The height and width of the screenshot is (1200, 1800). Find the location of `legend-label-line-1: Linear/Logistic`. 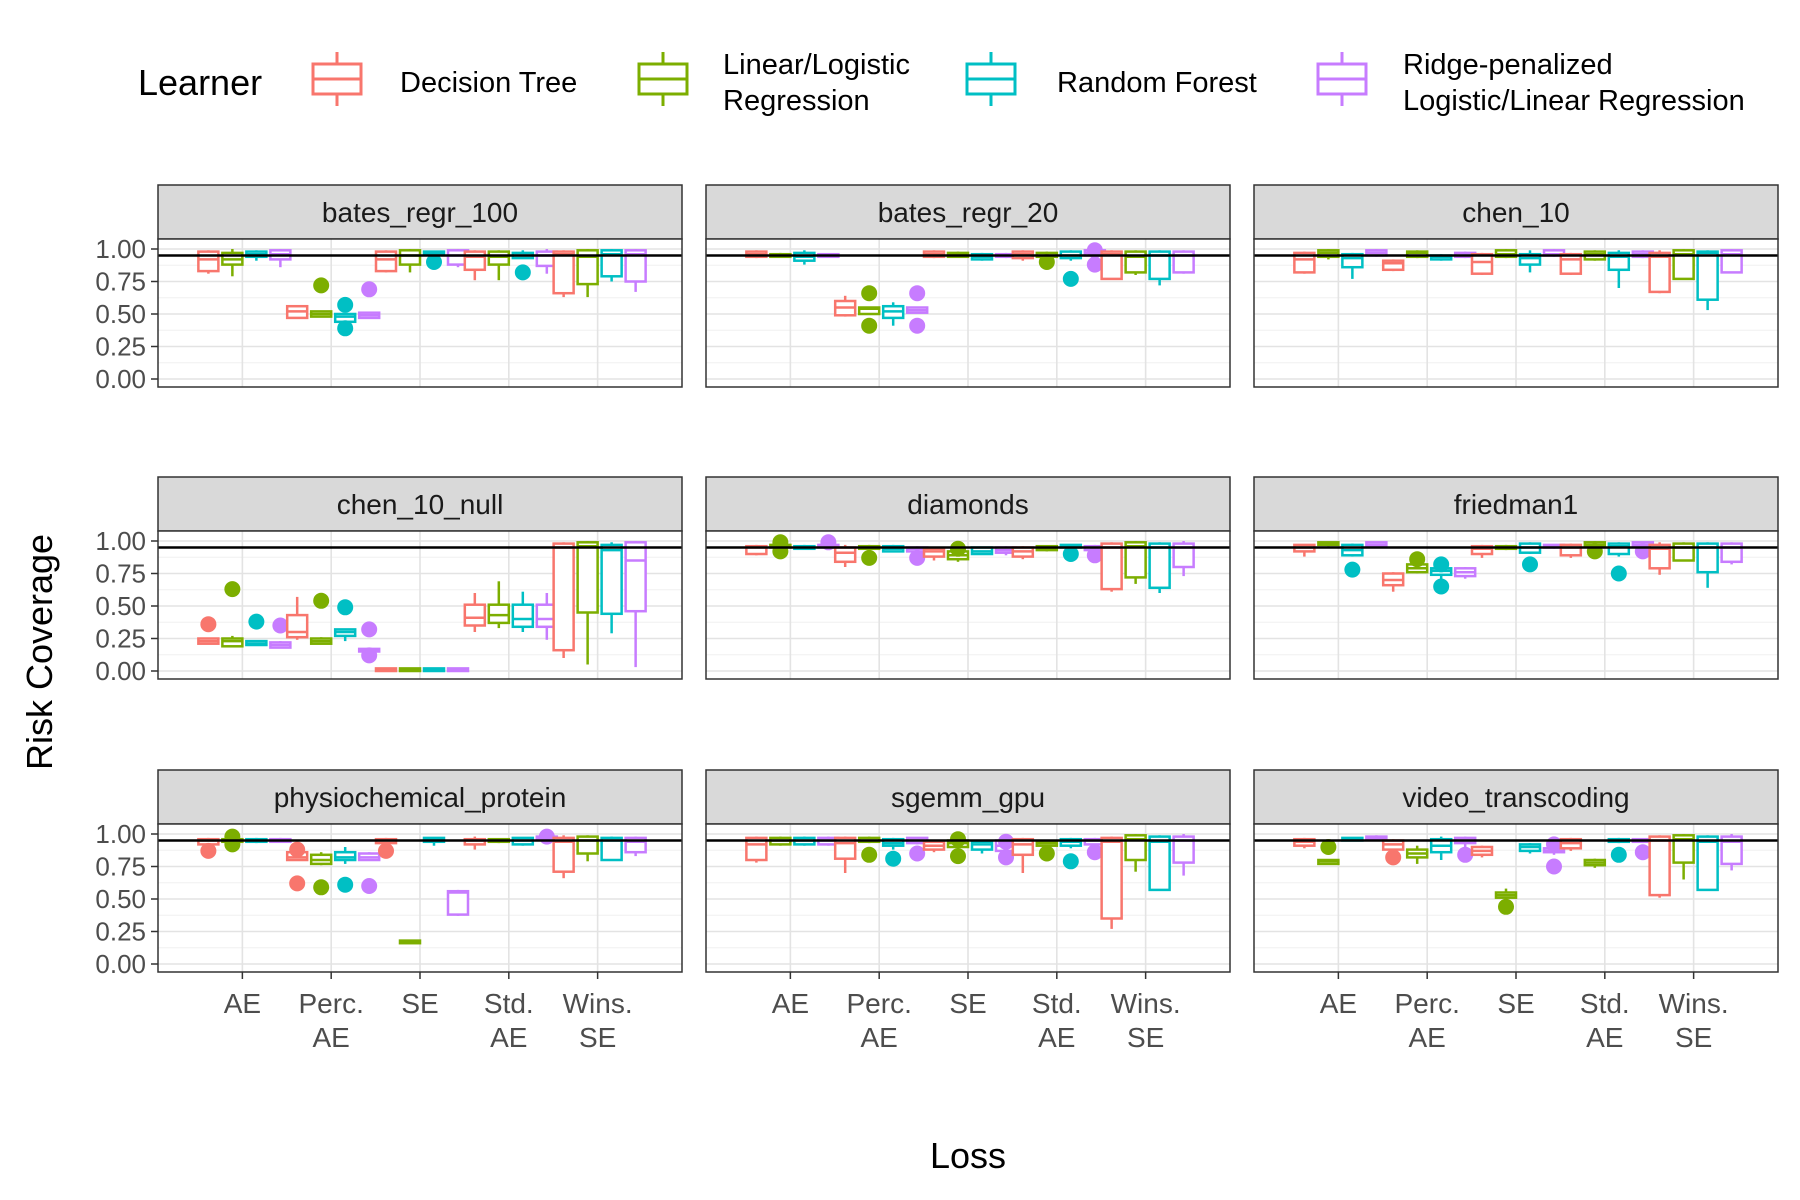

legend-label-line-1: Linear/Logistic is located at coordinates (816, 65).